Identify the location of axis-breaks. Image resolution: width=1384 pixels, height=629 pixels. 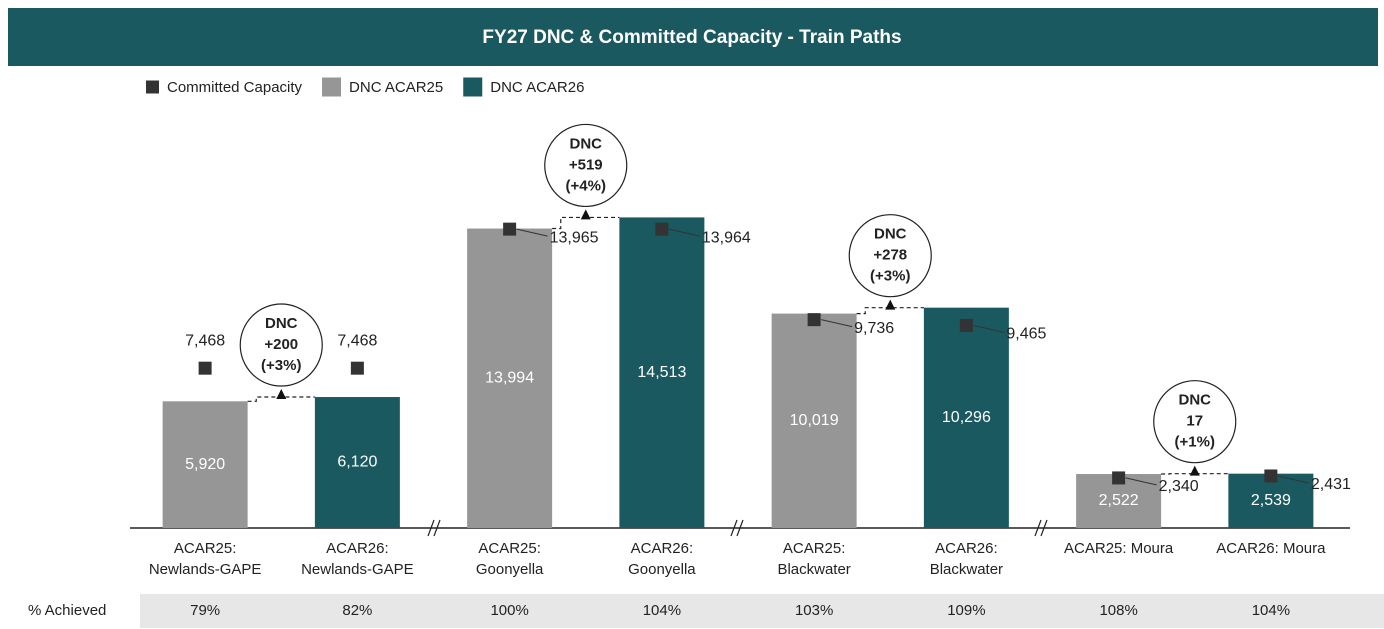
(737, 528).